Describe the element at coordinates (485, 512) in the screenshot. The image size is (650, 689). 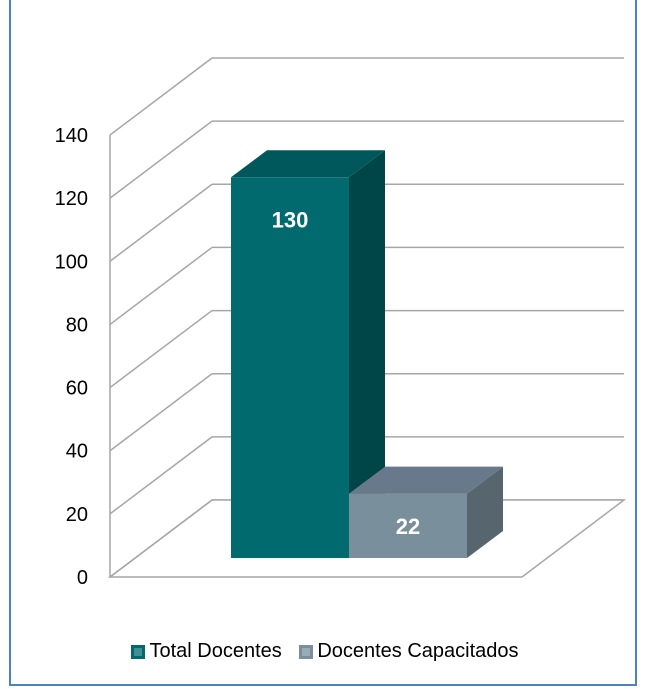
I see `bar-side-docentes-capacitados` at that location.